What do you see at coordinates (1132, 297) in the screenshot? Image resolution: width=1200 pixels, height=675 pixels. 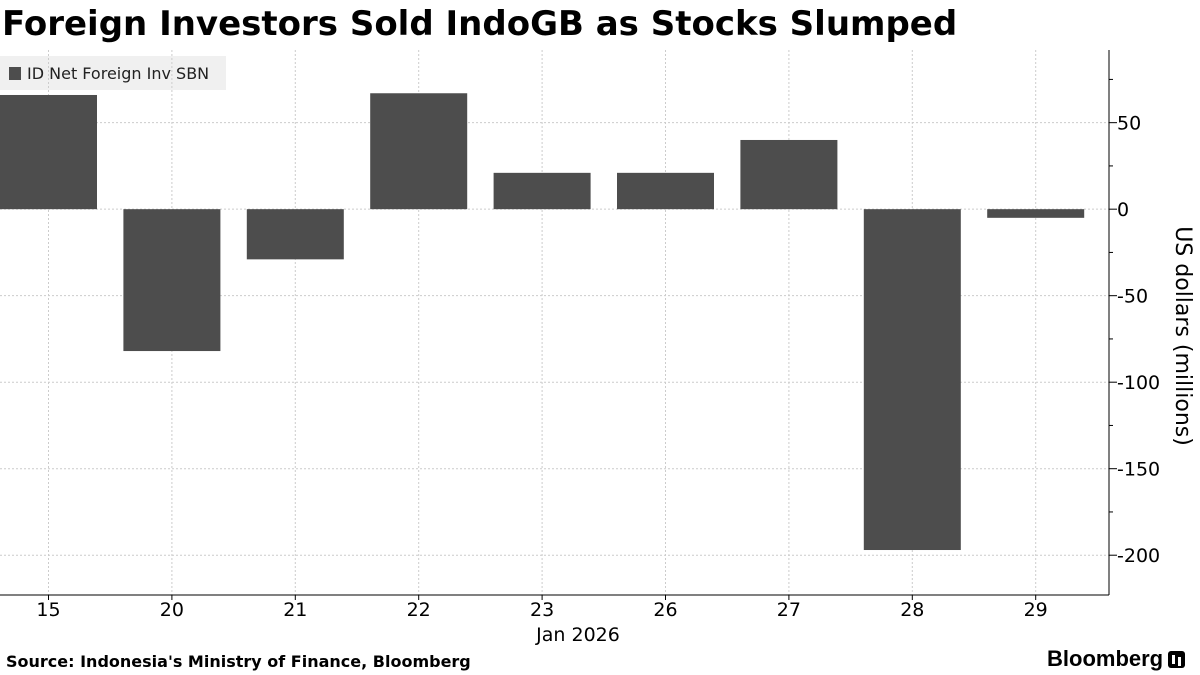 I see `y-tick-label: -50` at bounding box center [1132, 297].